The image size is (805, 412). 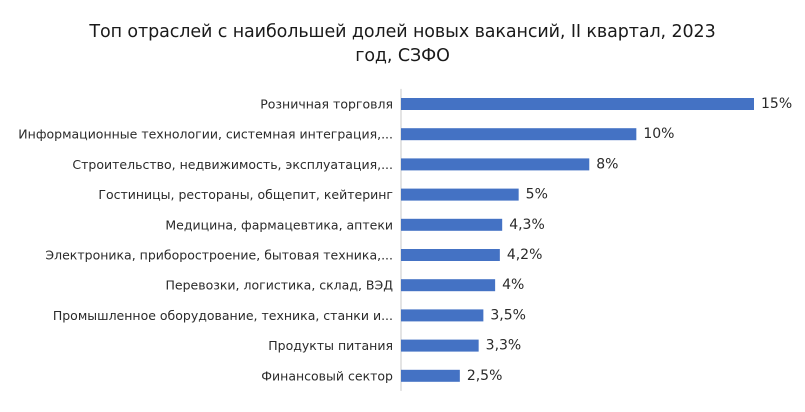 What do you see at coordinates (485, 376) in the screenshot?
I see `value-label: 2,5%` at bounding box center [485, 376].